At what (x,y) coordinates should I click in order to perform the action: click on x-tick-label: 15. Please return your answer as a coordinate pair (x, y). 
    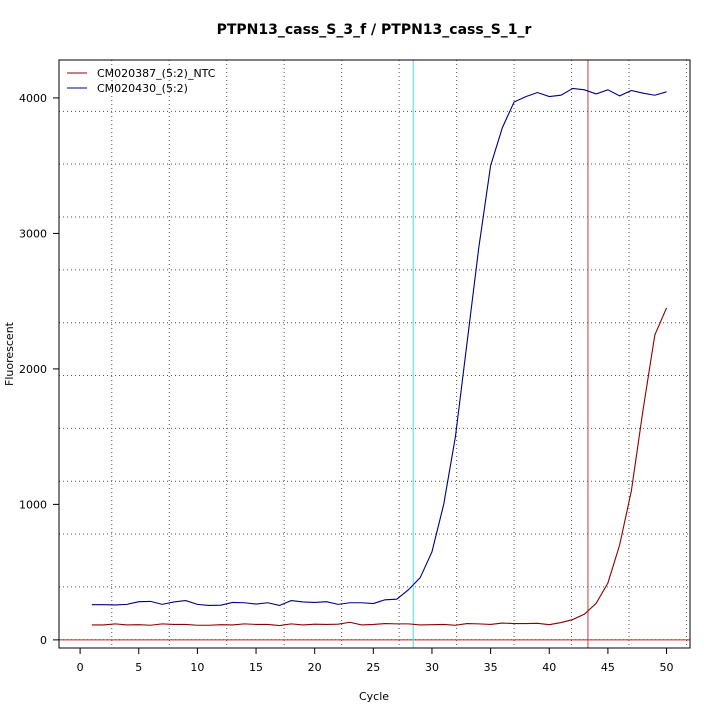
    Looking at the image, I should click on (256, 667).